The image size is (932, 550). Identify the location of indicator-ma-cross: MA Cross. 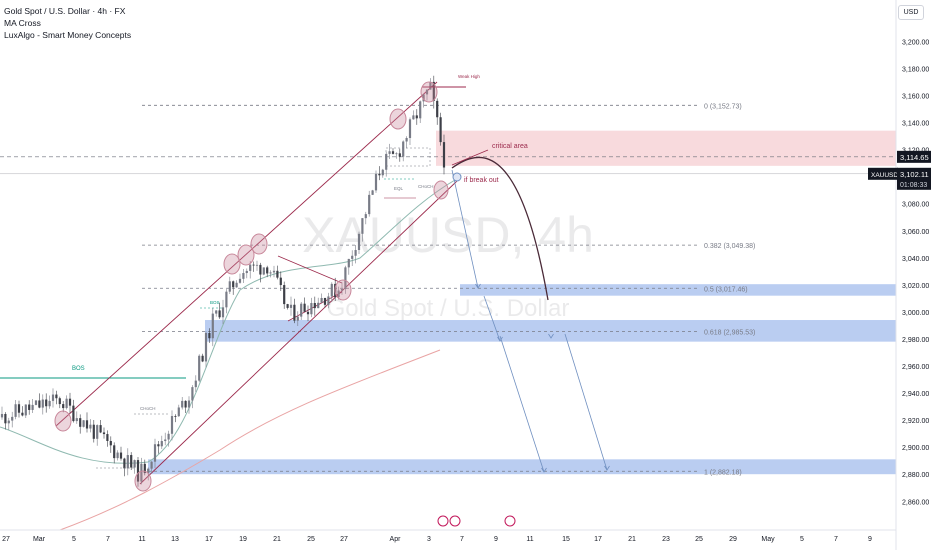
(22, 23).